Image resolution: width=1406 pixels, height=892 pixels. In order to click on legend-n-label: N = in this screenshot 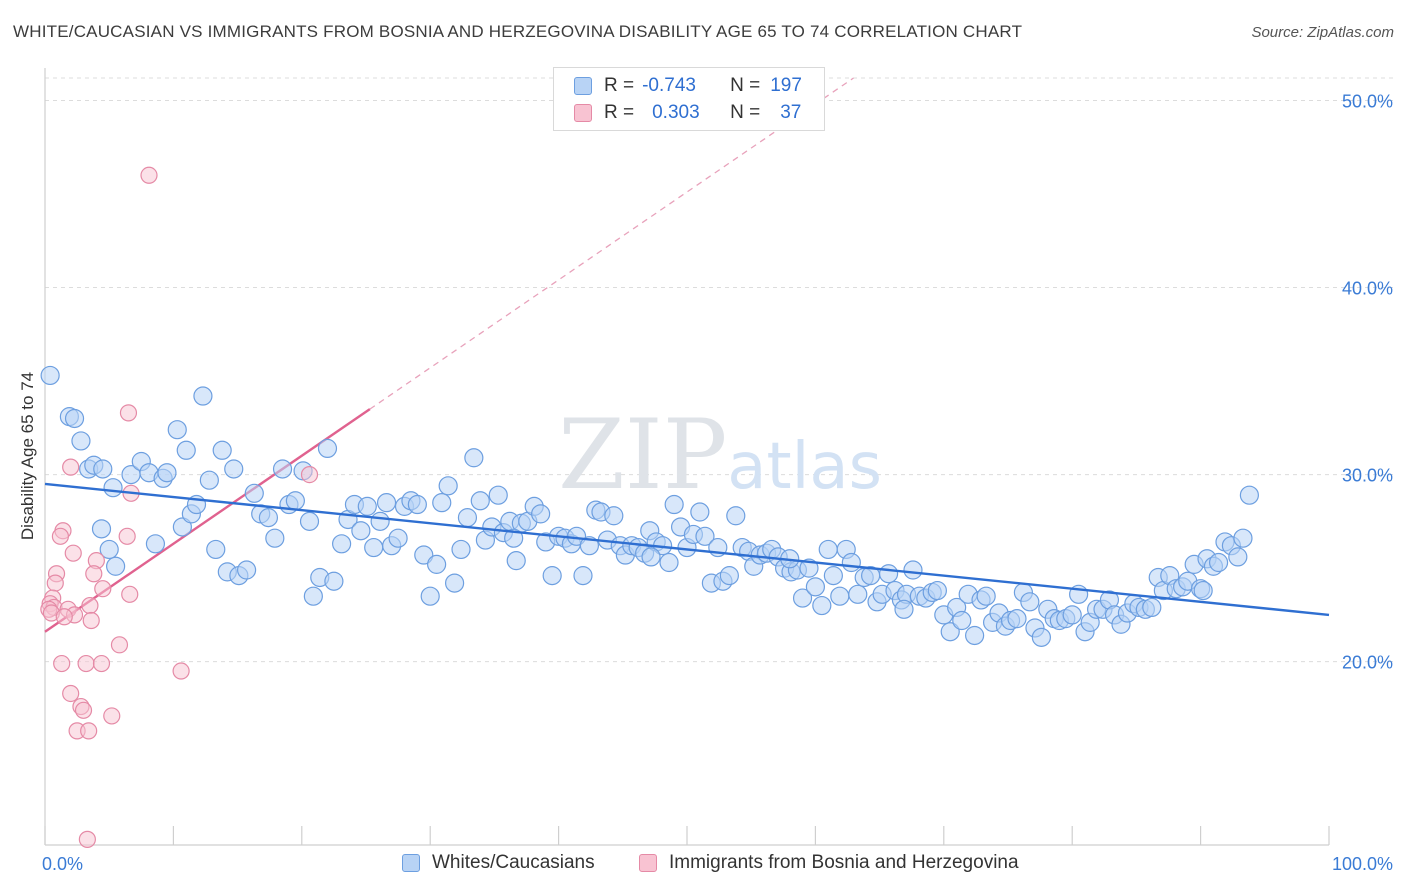, I will do `click(745, 112)`.